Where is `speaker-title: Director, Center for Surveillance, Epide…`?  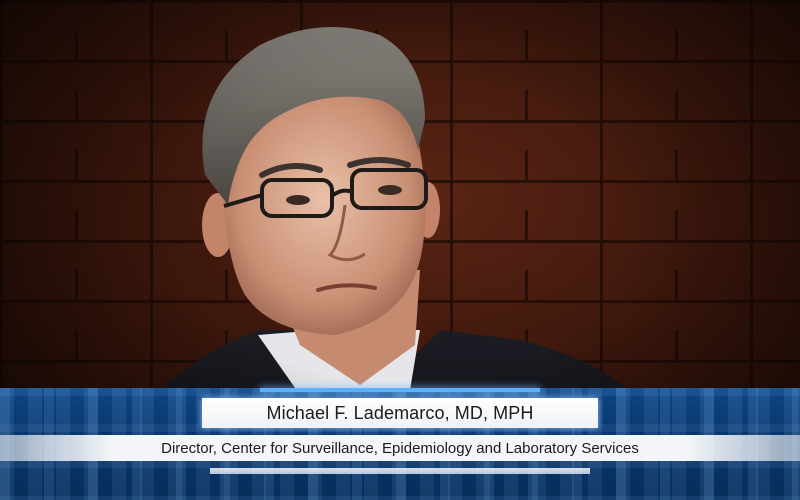
speaker-title: Director, Center for Surveillance, Epide… is located at coordinates (400, 448).